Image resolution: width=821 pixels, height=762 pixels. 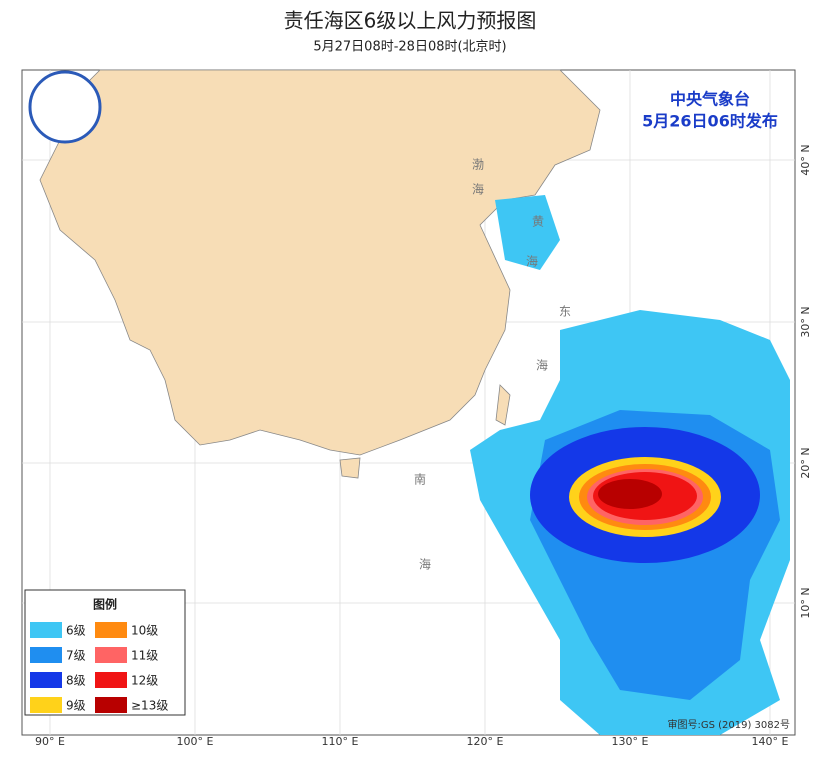 What do you see at coordinates (65, 107) in the screenshot?
I see `cma-logo` at bounding box center [65, 107].